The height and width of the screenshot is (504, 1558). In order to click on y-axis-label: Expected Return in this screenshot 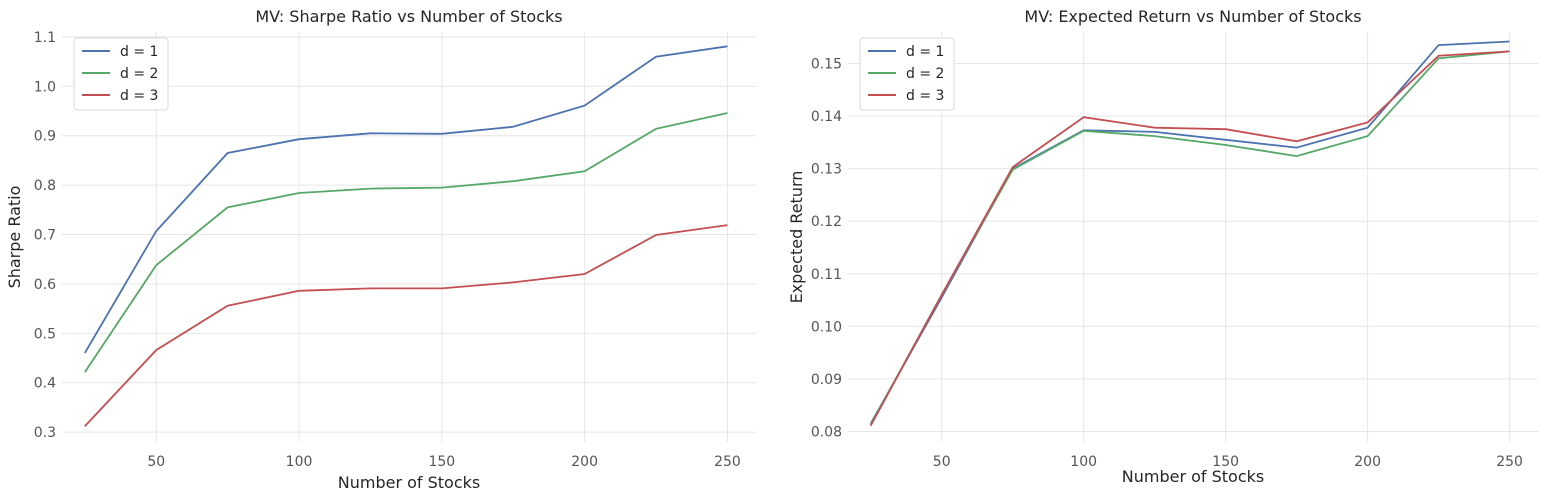, I will do `click(796, 237)`.